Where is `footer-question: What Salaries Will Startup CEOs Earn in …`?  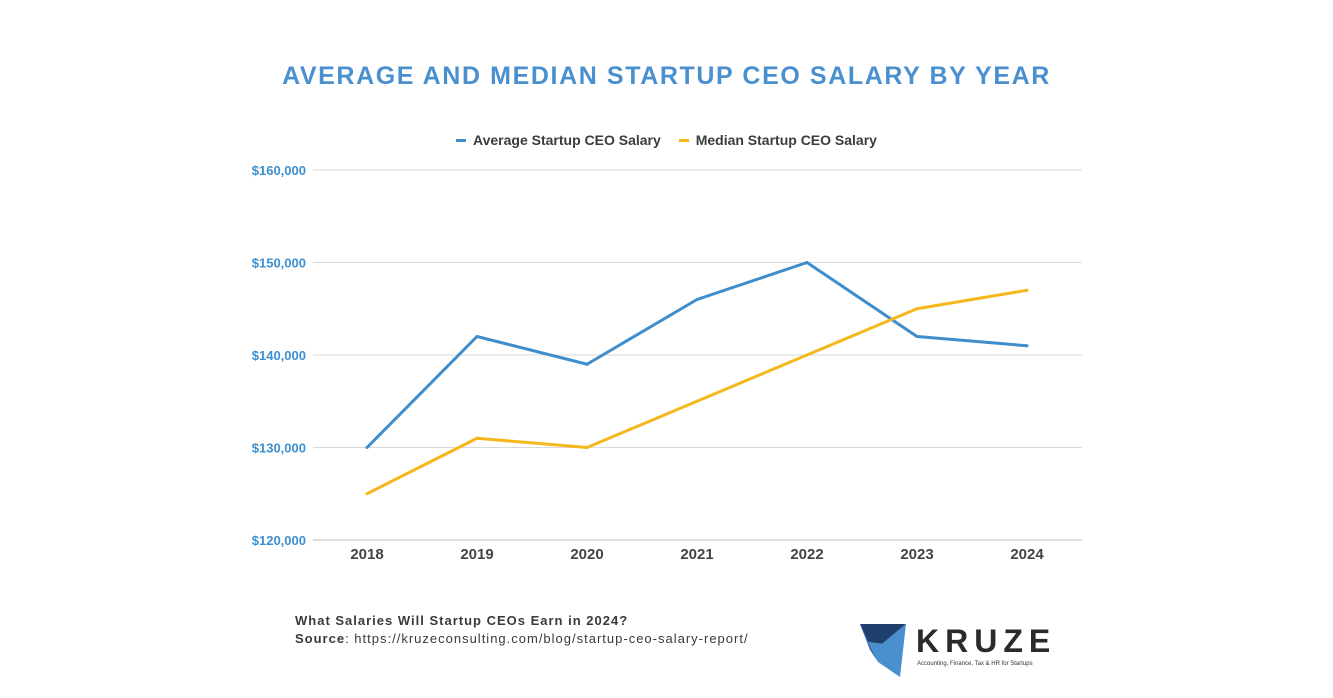
footer-question: What Salaries Will Startup CEOs Earn in … is located at coordinates (462, 620).